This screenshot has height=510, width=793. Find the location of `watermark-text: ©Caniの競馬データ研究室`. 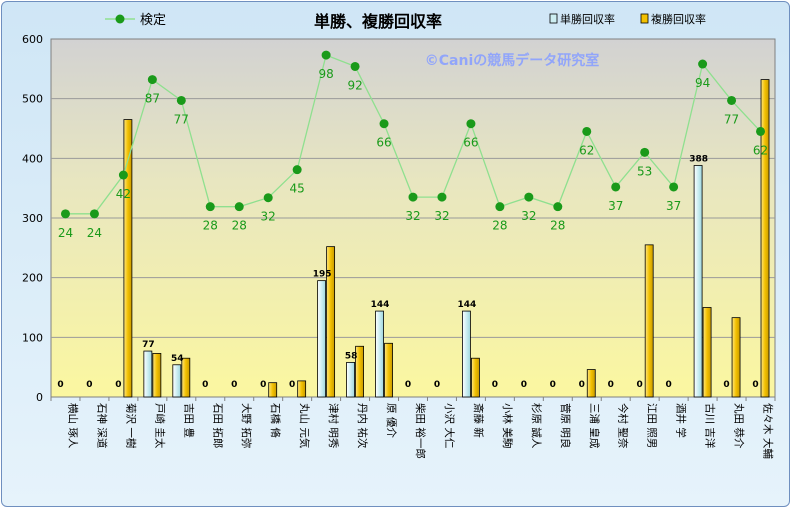

watermark-text: ©Caniの競馬データ研究室 is located at coordinates (512, 60).